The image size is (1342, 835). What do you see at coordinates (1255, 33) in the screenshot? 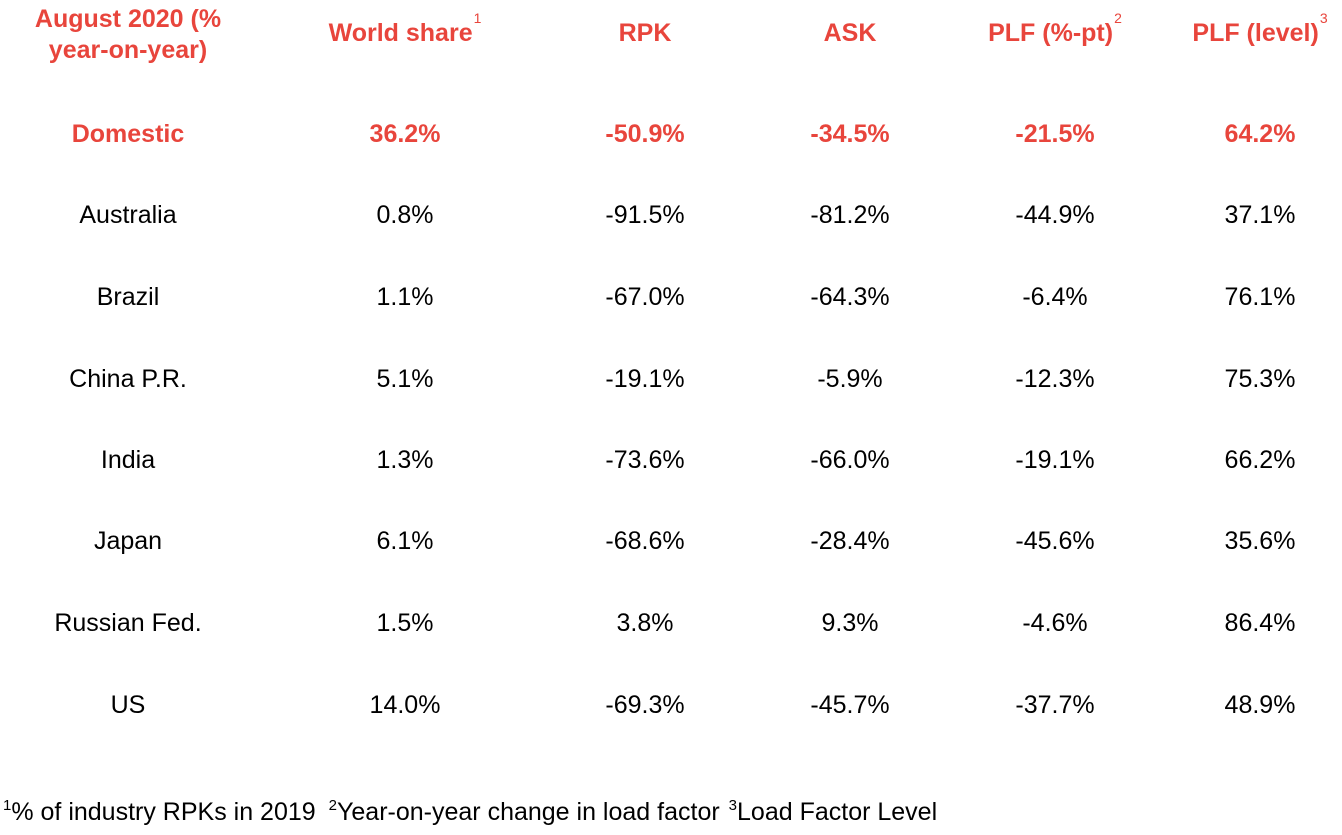
I see `header-plf-level-label: PLF (level)` at bounding box center [1255, 33].